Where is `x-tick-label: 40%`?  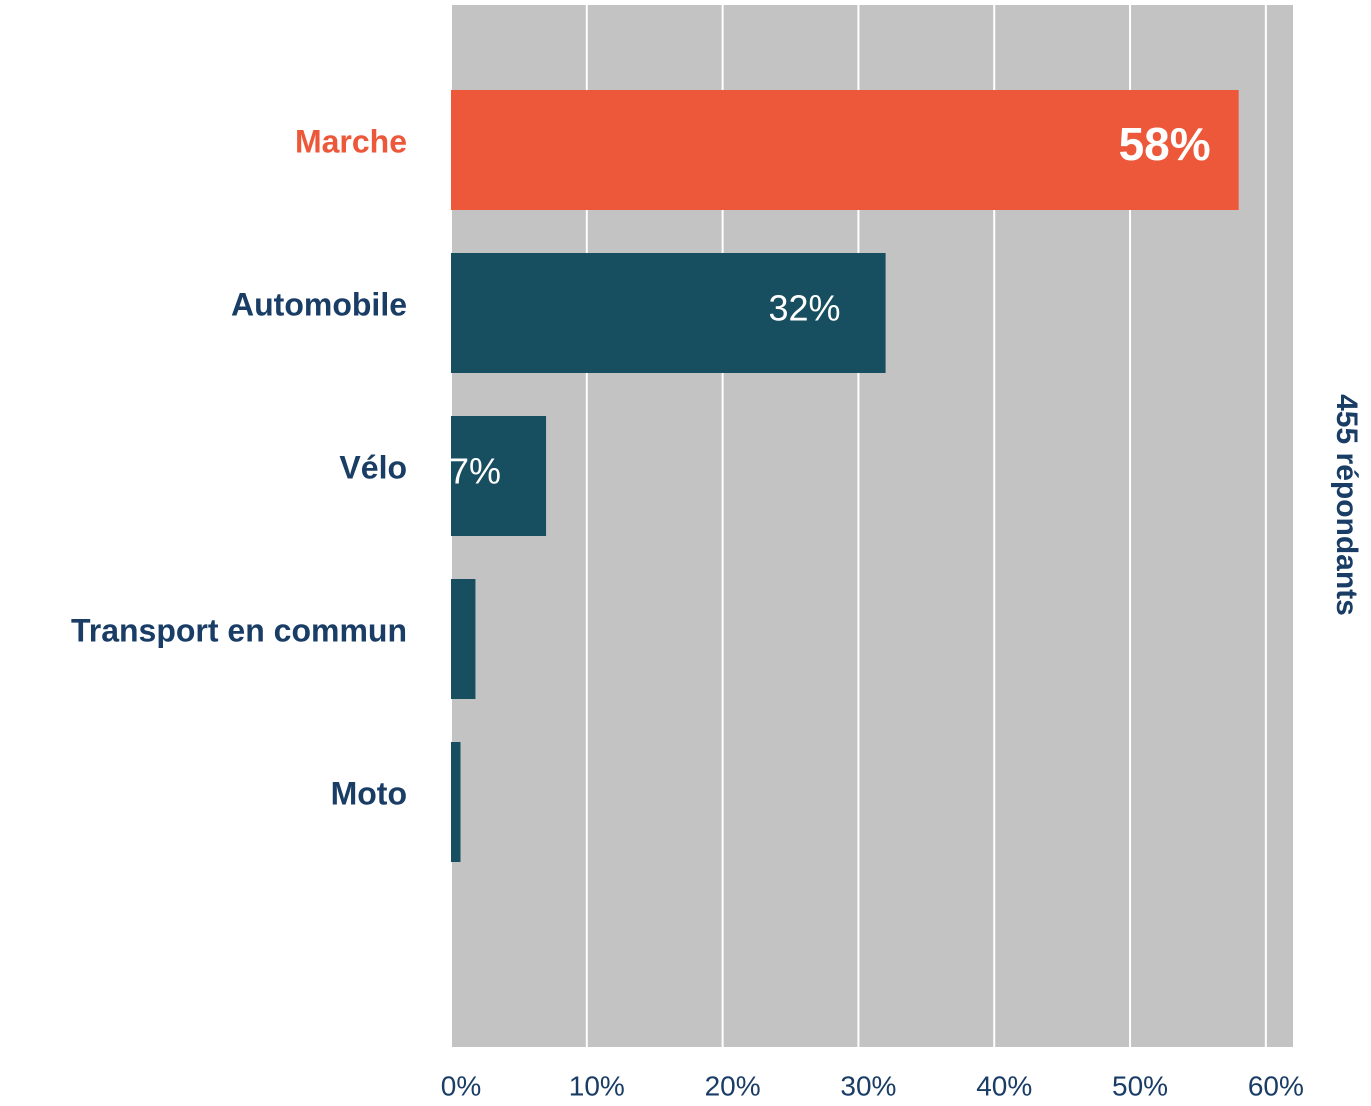
x-tick-label: 40% is located at coordinates (1004, 1085).